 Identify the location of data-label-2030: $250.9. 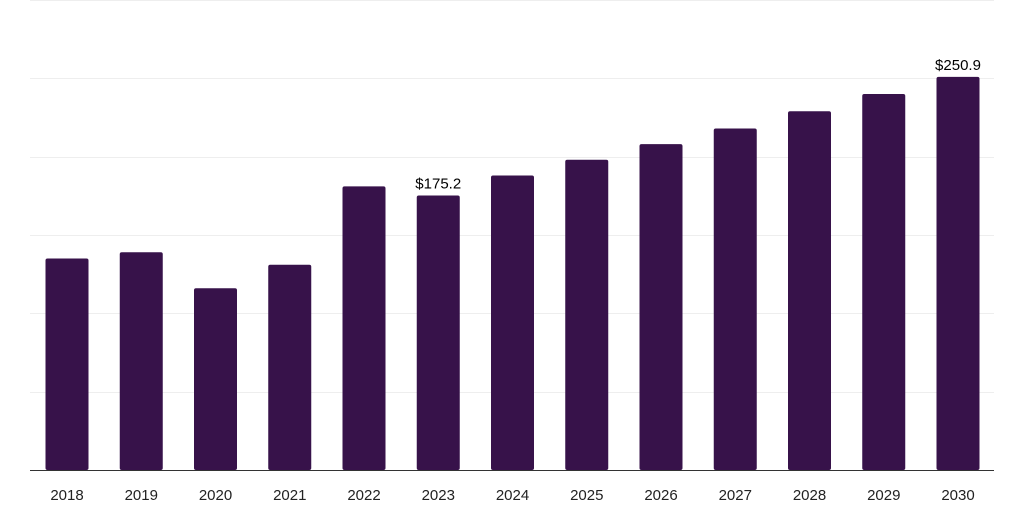
(958, 65).